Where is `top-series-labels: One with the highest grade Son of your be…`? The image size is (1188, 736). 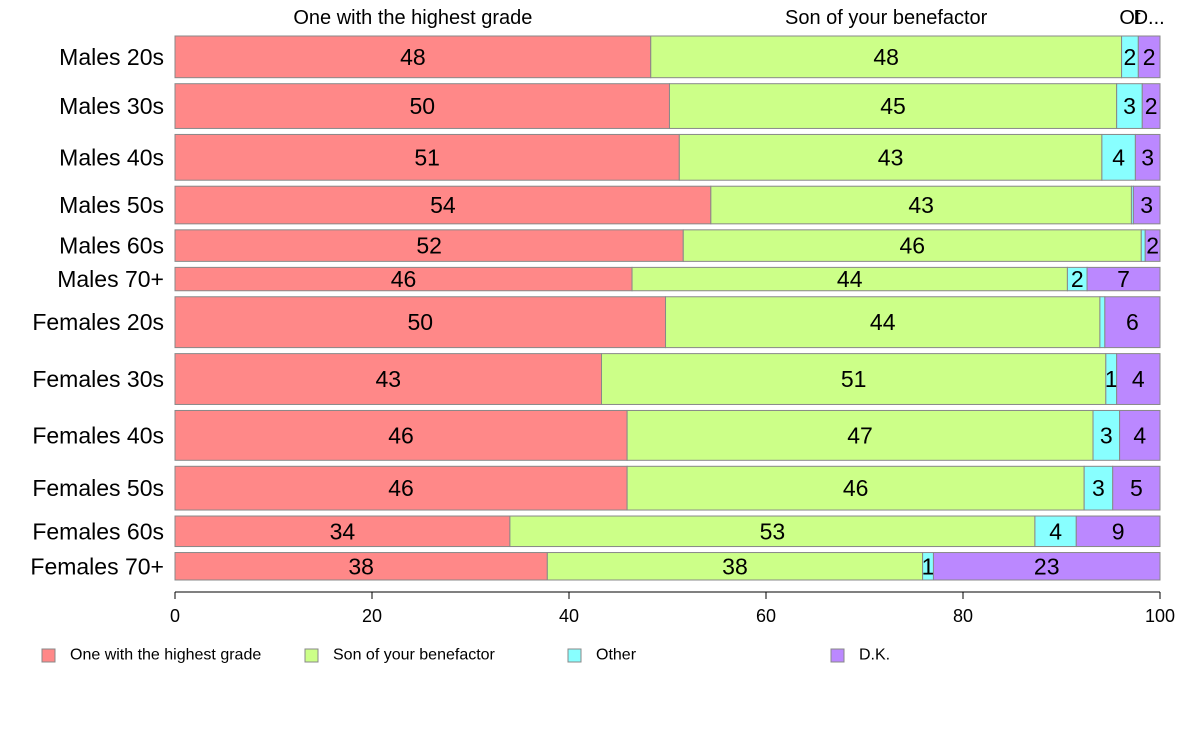
top-series-labels: One with the highest grade Son of your be… is located at coordinates (728, 18).